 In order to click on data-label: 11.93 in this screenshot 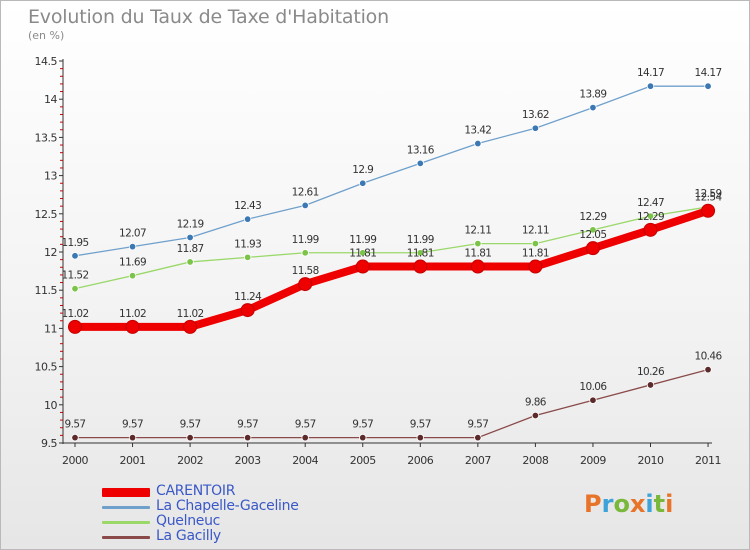, I will do `click(247, 244)`.